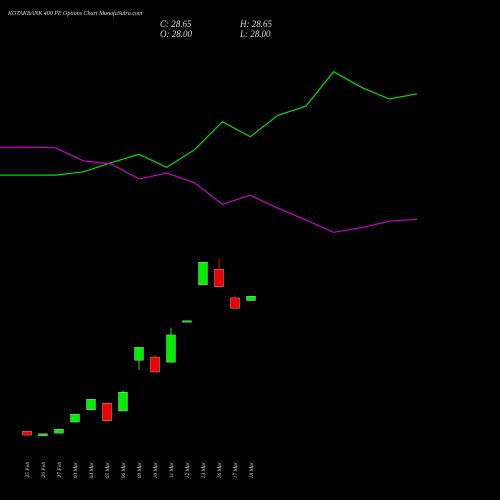  I want to click on x-tick-label: 27 Feb, so click(60, 470).